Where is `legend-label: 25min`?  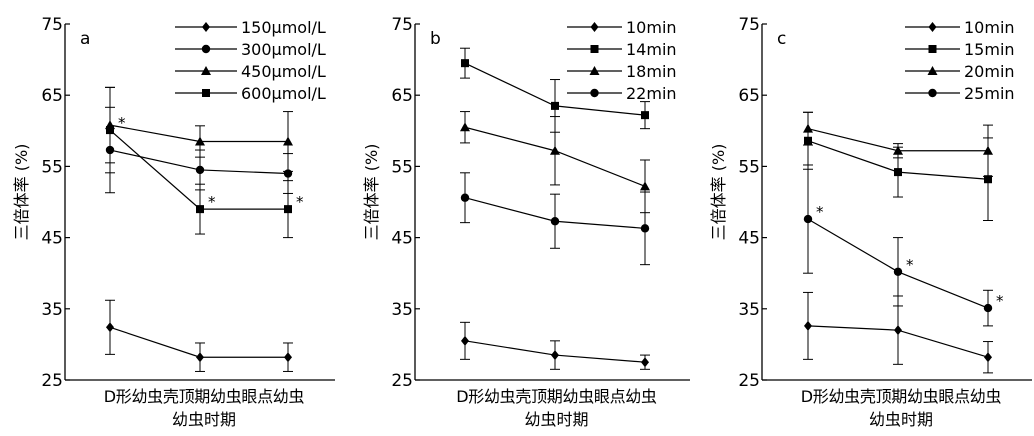
legend-label: 25min is located at coordinates (989, 93).